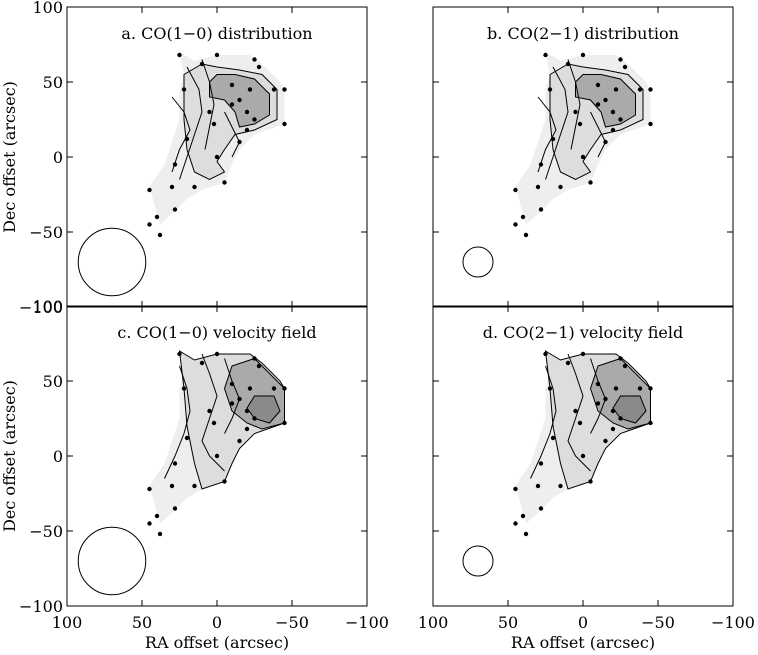 The height and width of the screenshot is (655, 758). I want to click on panel-title-b: b. CO(2−1) distribution, so click(583, 33).